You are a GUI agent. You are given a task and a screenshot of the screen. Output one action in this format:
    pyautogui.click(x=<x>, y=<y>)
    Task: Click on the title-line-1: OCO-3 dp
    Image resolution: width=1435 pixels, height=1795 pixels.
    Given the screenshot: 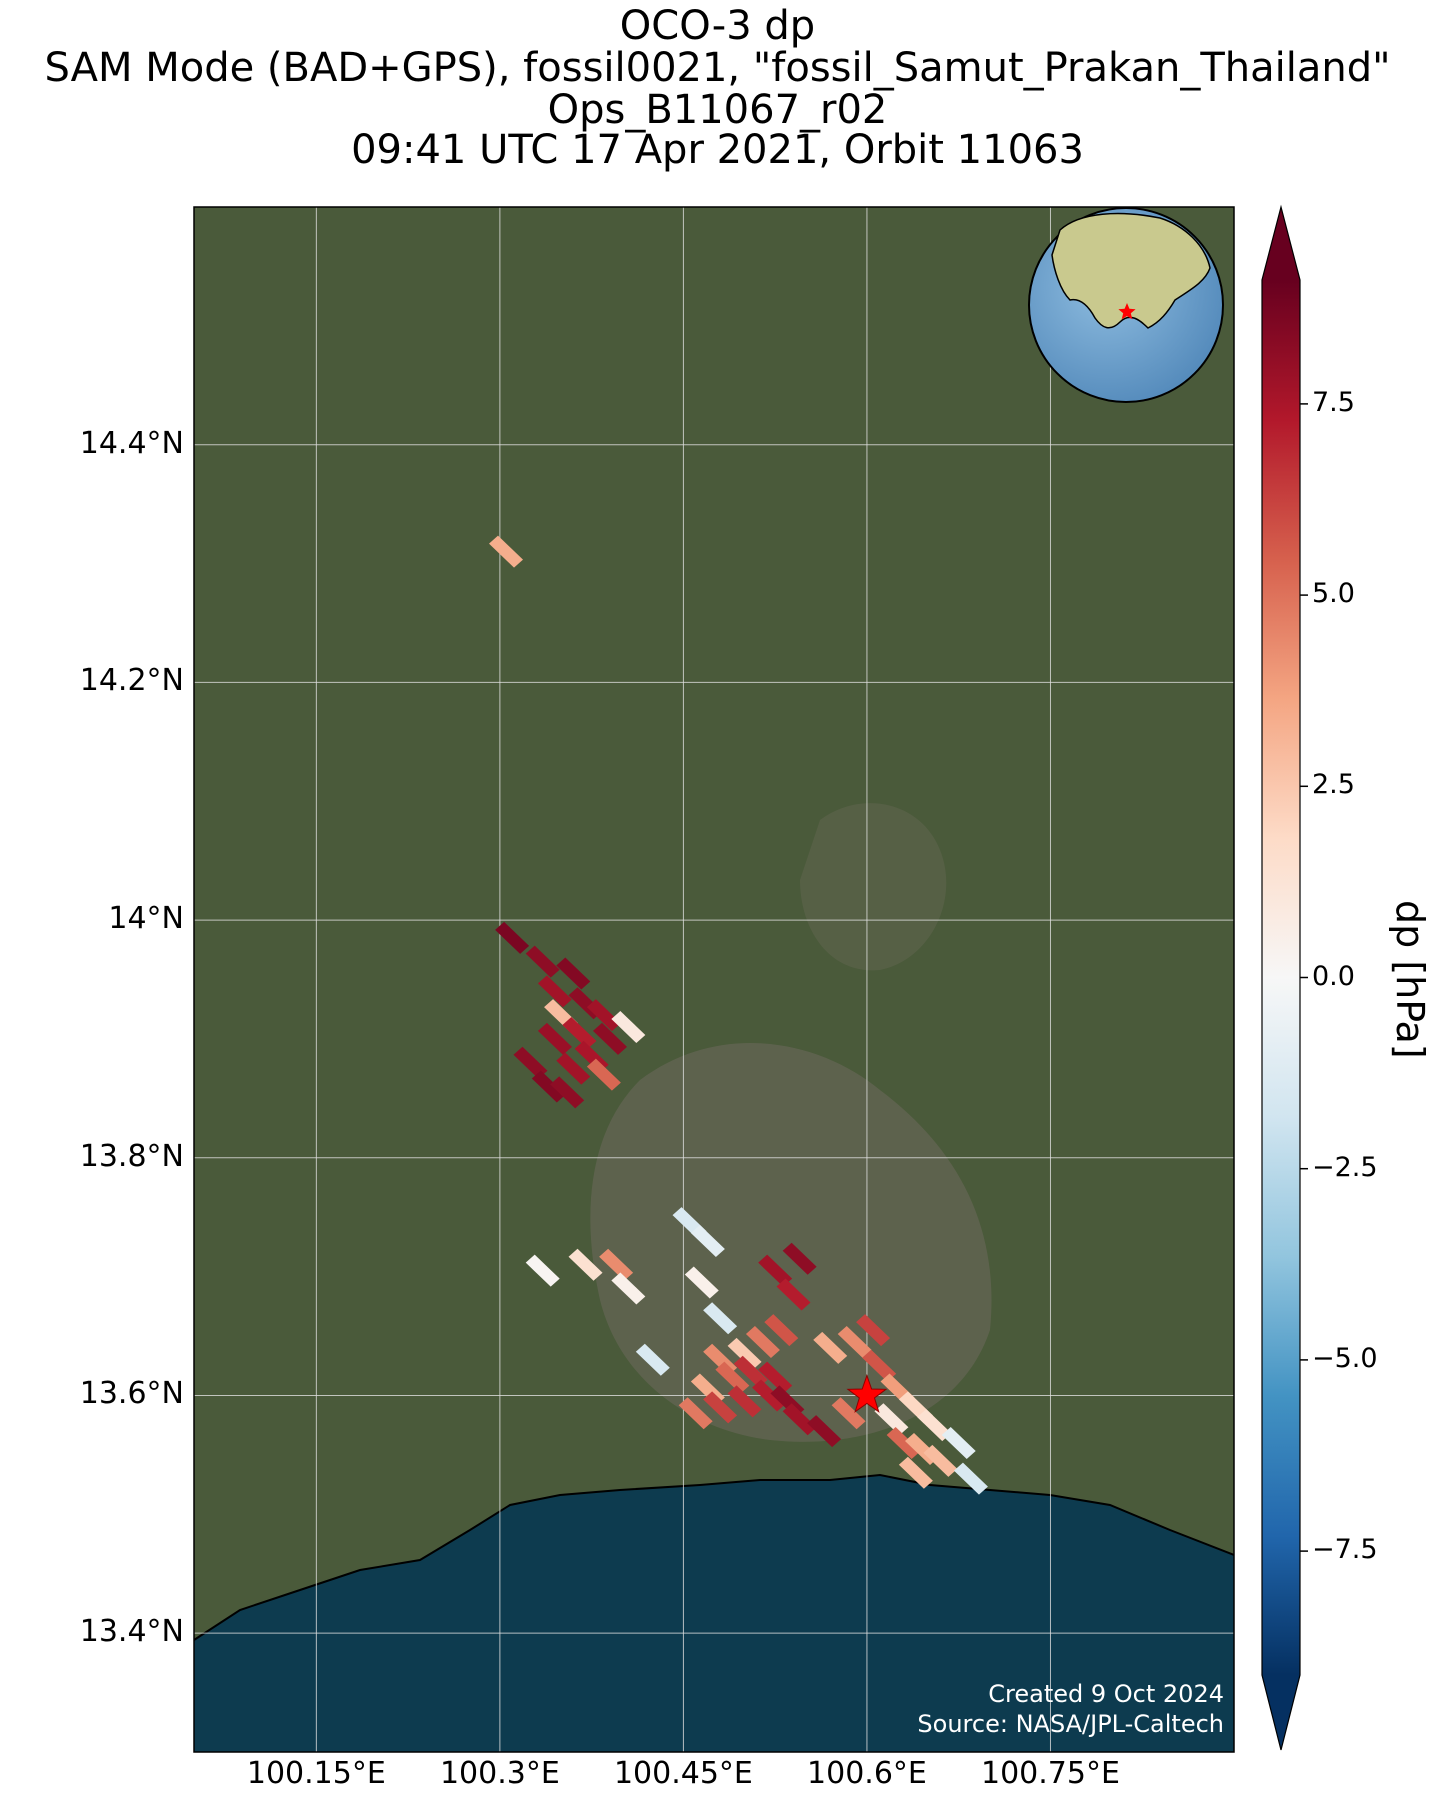 What is the action you would take?
    pyautogui.click(x=717, y=26)
    